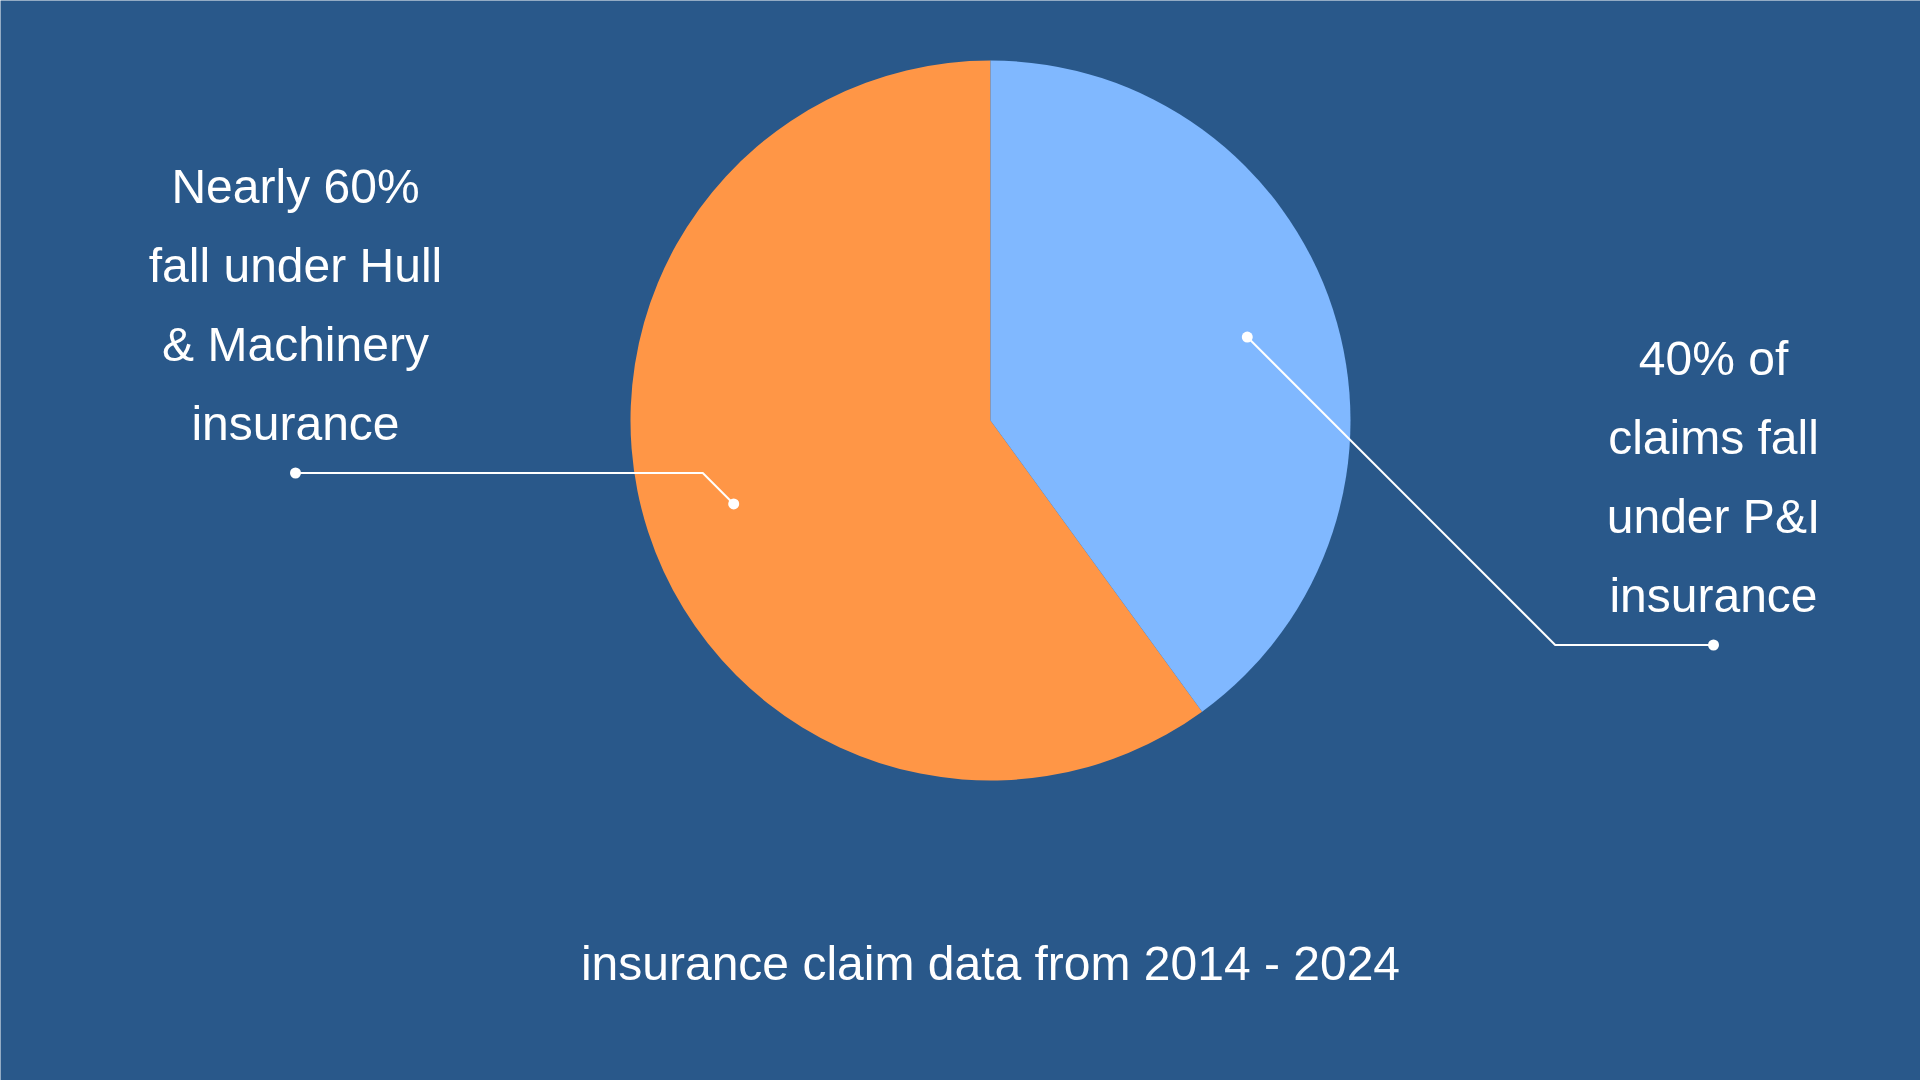 Image resolution: width=1920 pixels, height=1080 pixels. I want to click on slice-label: 40% of claims fall under P&I insurance, so click(1713, 476).